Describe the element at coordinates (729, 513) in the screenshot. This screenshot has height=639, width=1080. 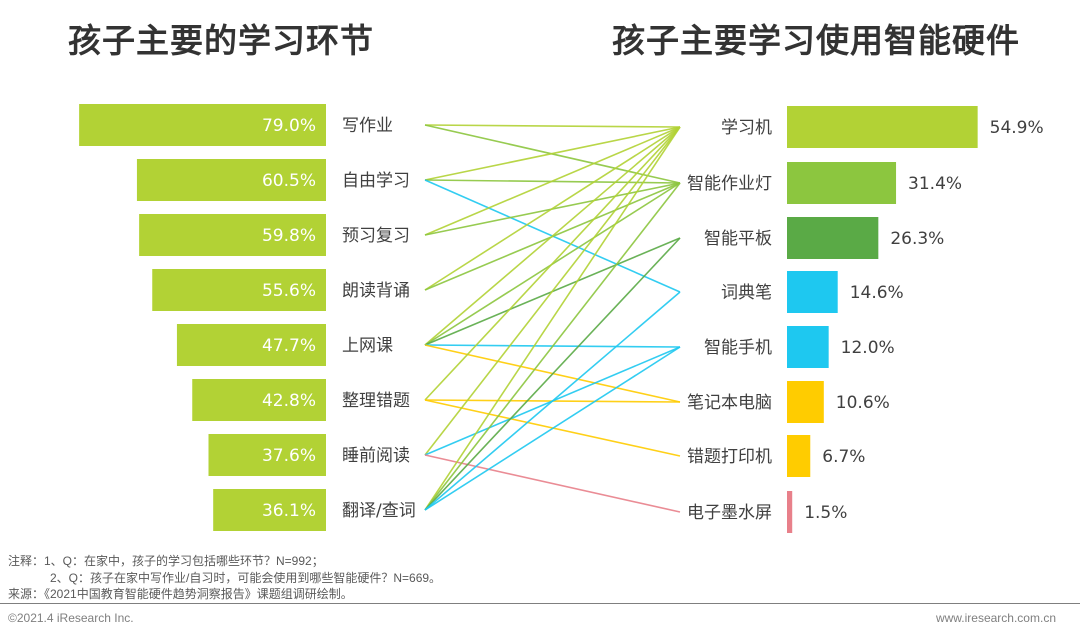
I see `right-category-label: 电子墨水屏` at that location.